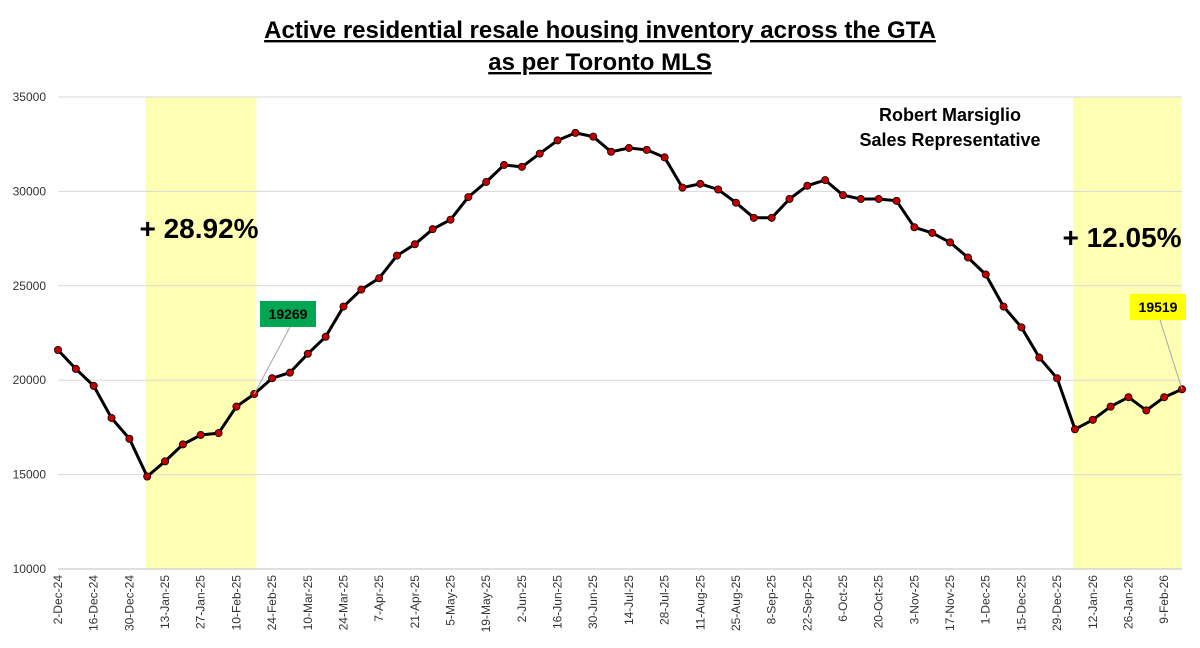  I want to click on x-tick-label: 28-Jul-25, so click(665, 600).